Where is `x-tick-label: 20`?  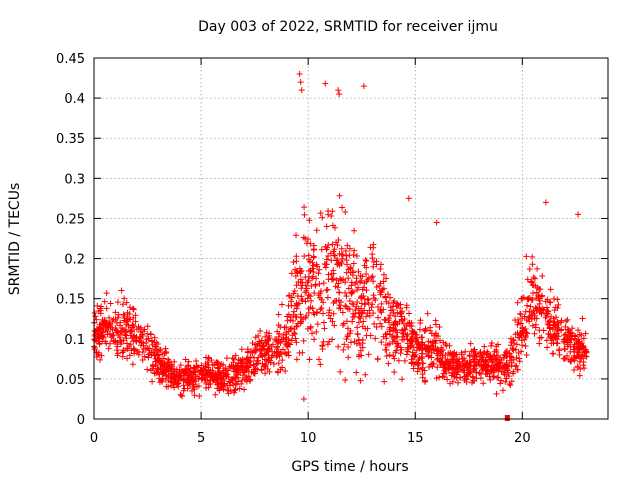 x-tick-label: 20 is located at coordinates (522, 438).